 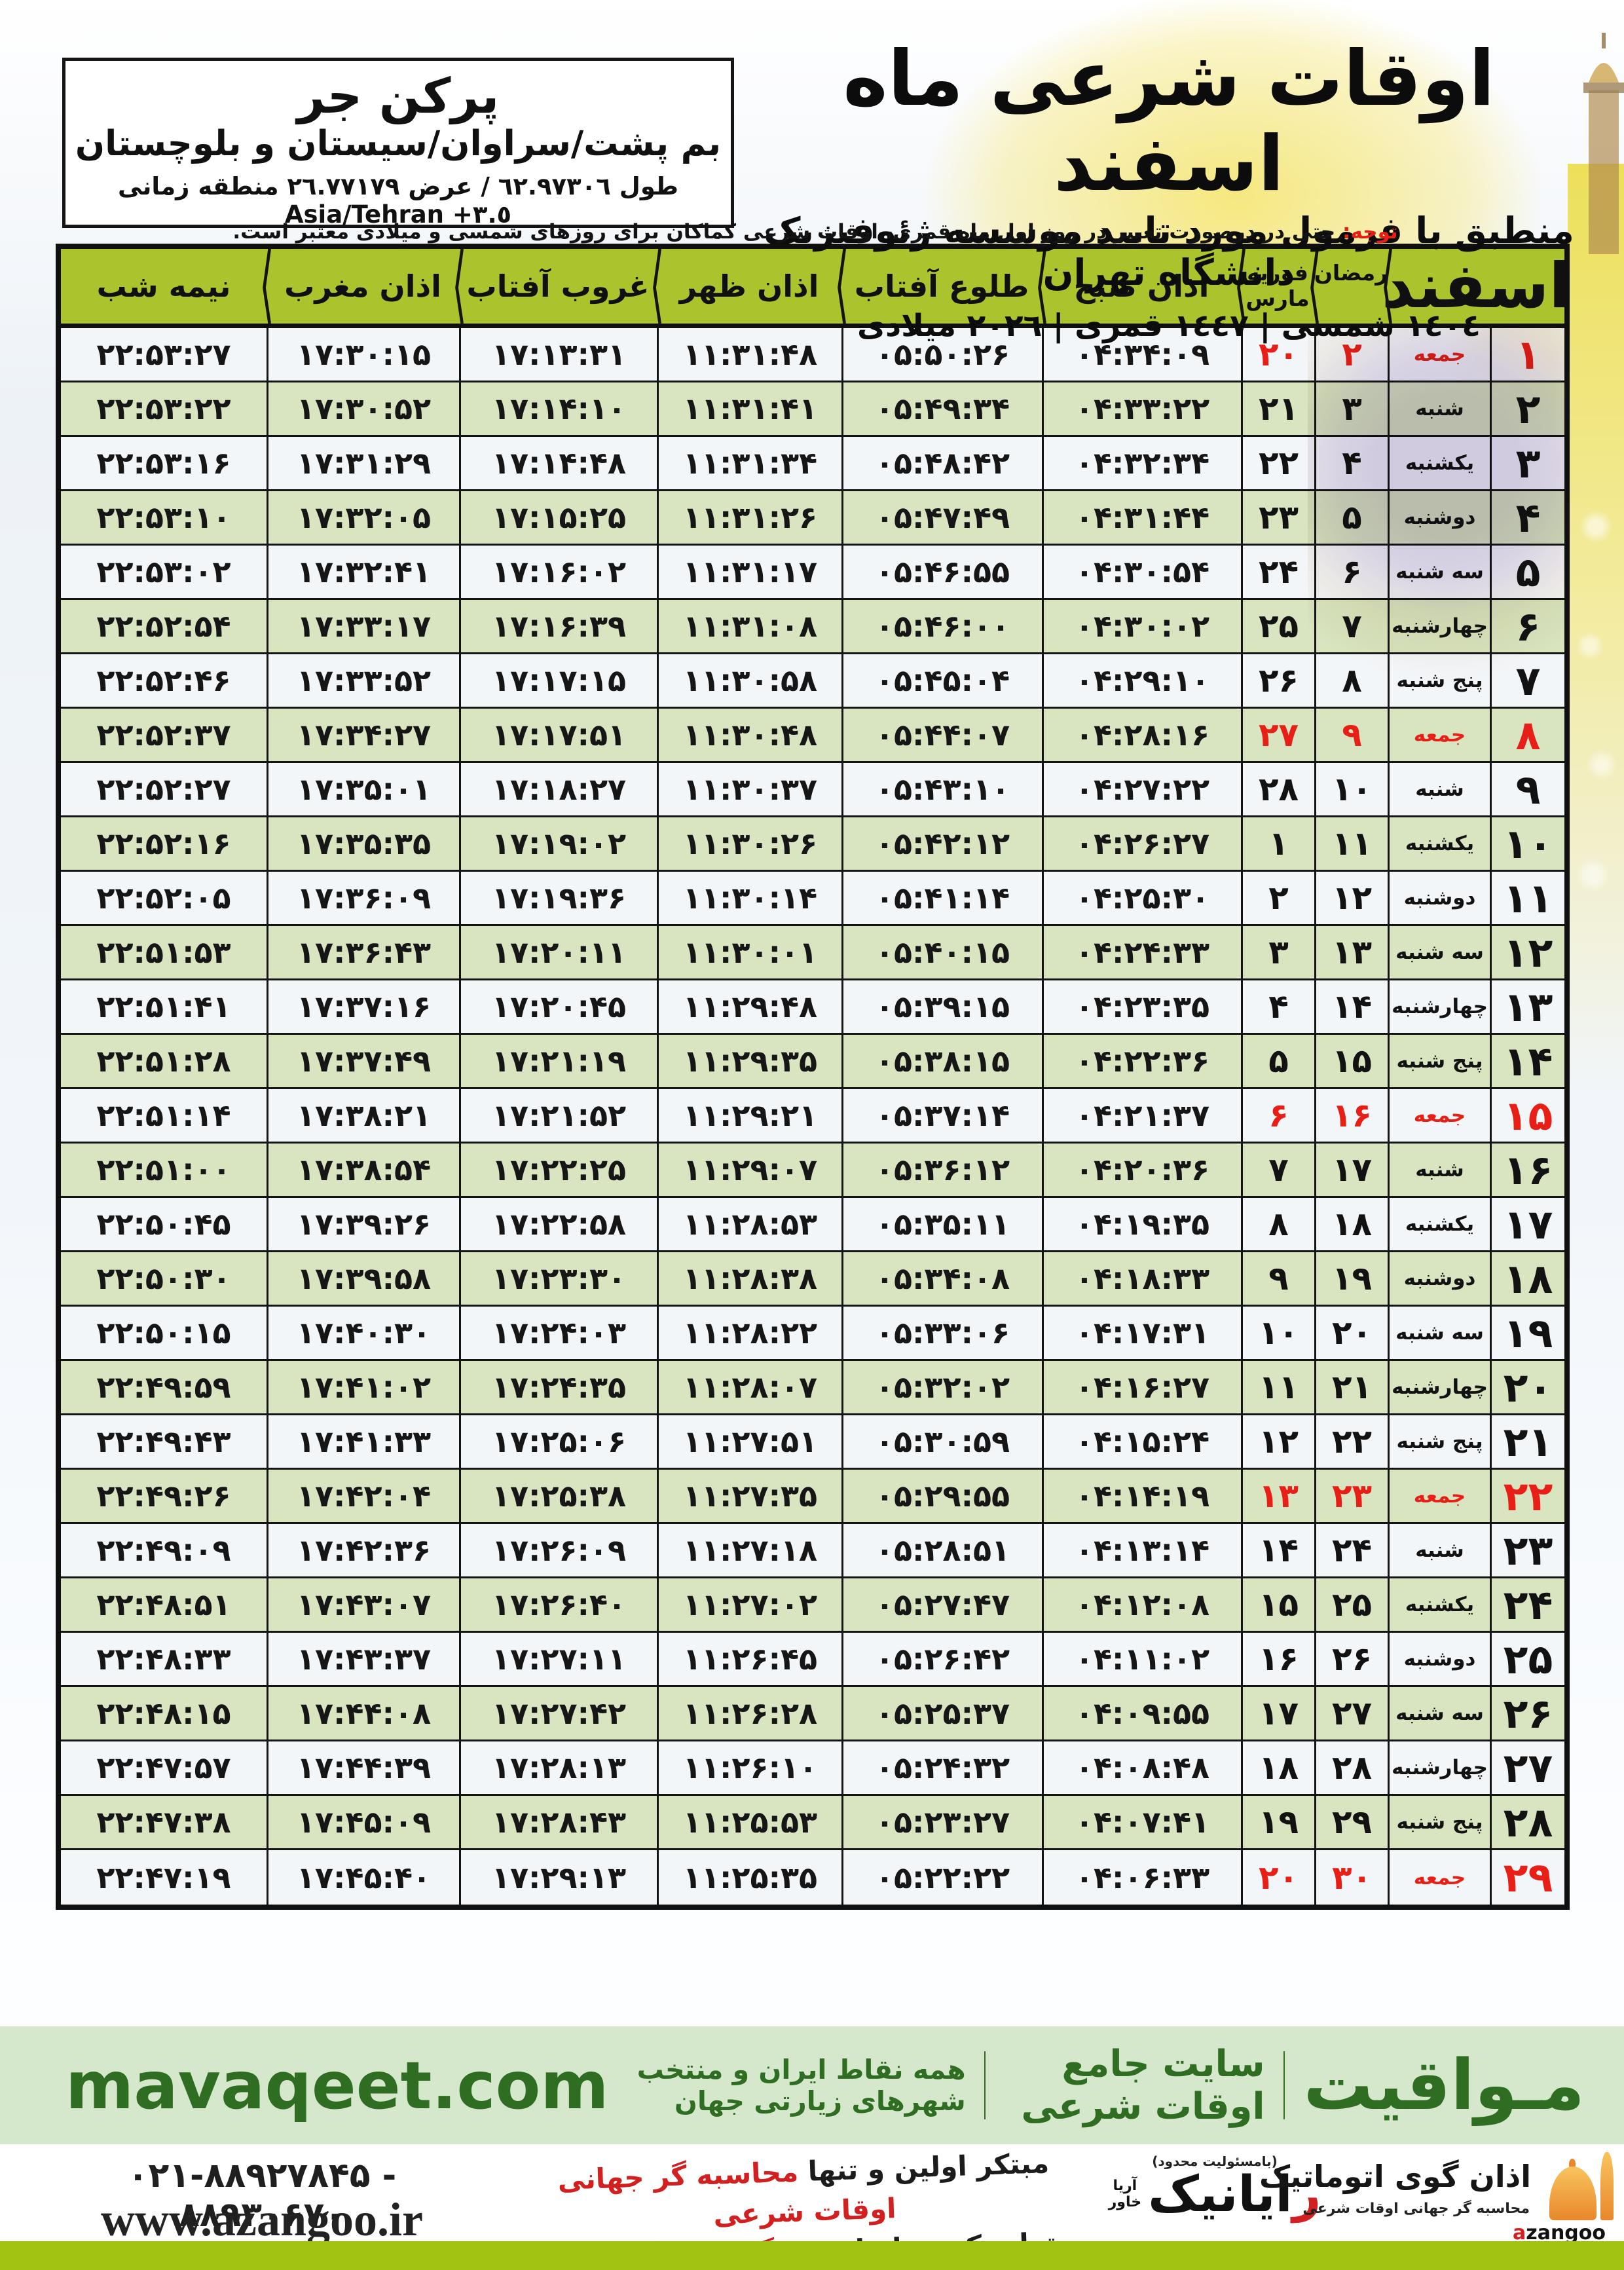 I want to click on cell-gregorian-date: ۱۰, so click(x=1277, y=1333).